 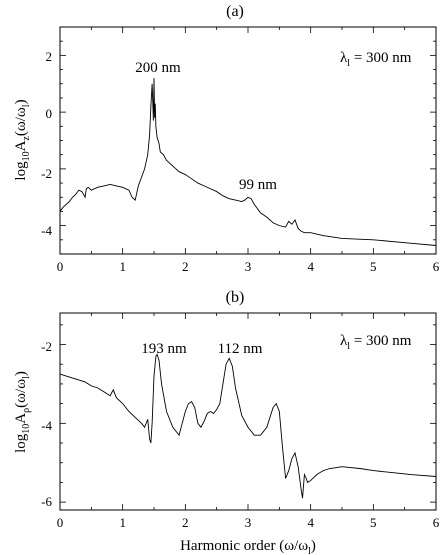 What do you see at coordinates (235, 11) in the screenshot?
I see `panel-label-a: (a)` at bounding box center [235, 11].